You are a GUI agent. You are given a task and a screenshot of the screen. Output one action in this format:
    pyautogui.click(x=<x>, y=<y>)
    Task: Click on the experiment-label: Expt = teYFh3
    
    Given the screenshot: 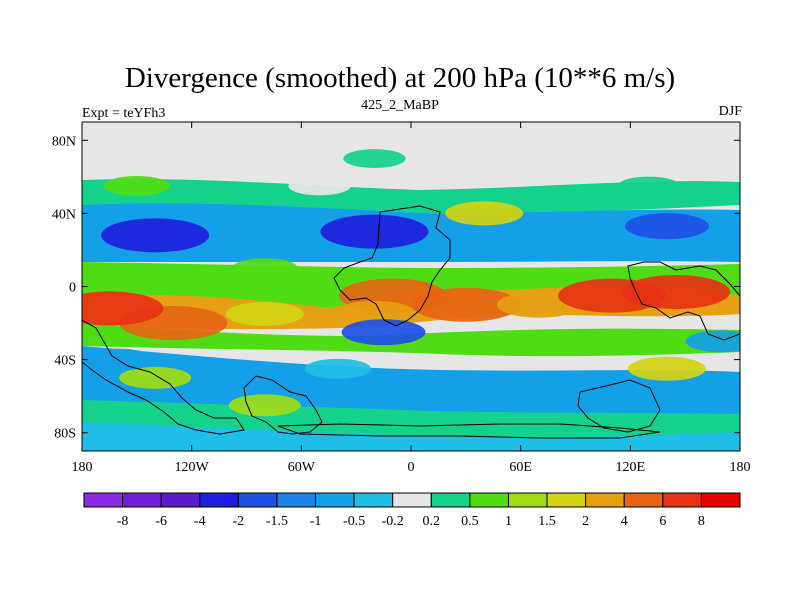 What is the action you would take?
    pyautogui.click(x=124, y=113)
    